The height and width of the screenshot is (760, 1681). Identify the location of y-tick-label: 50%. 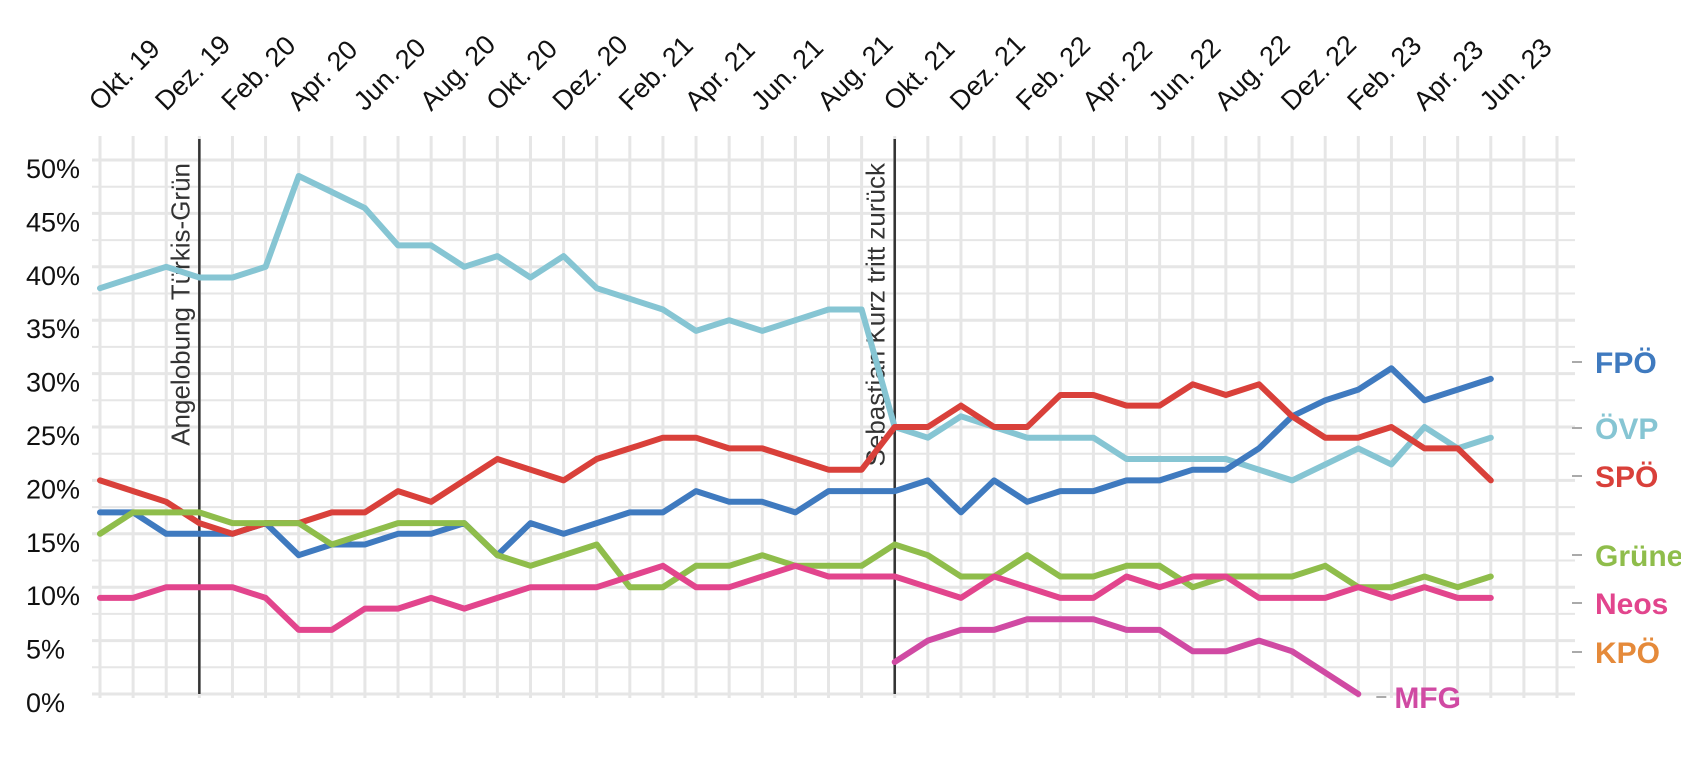
(53, 169).